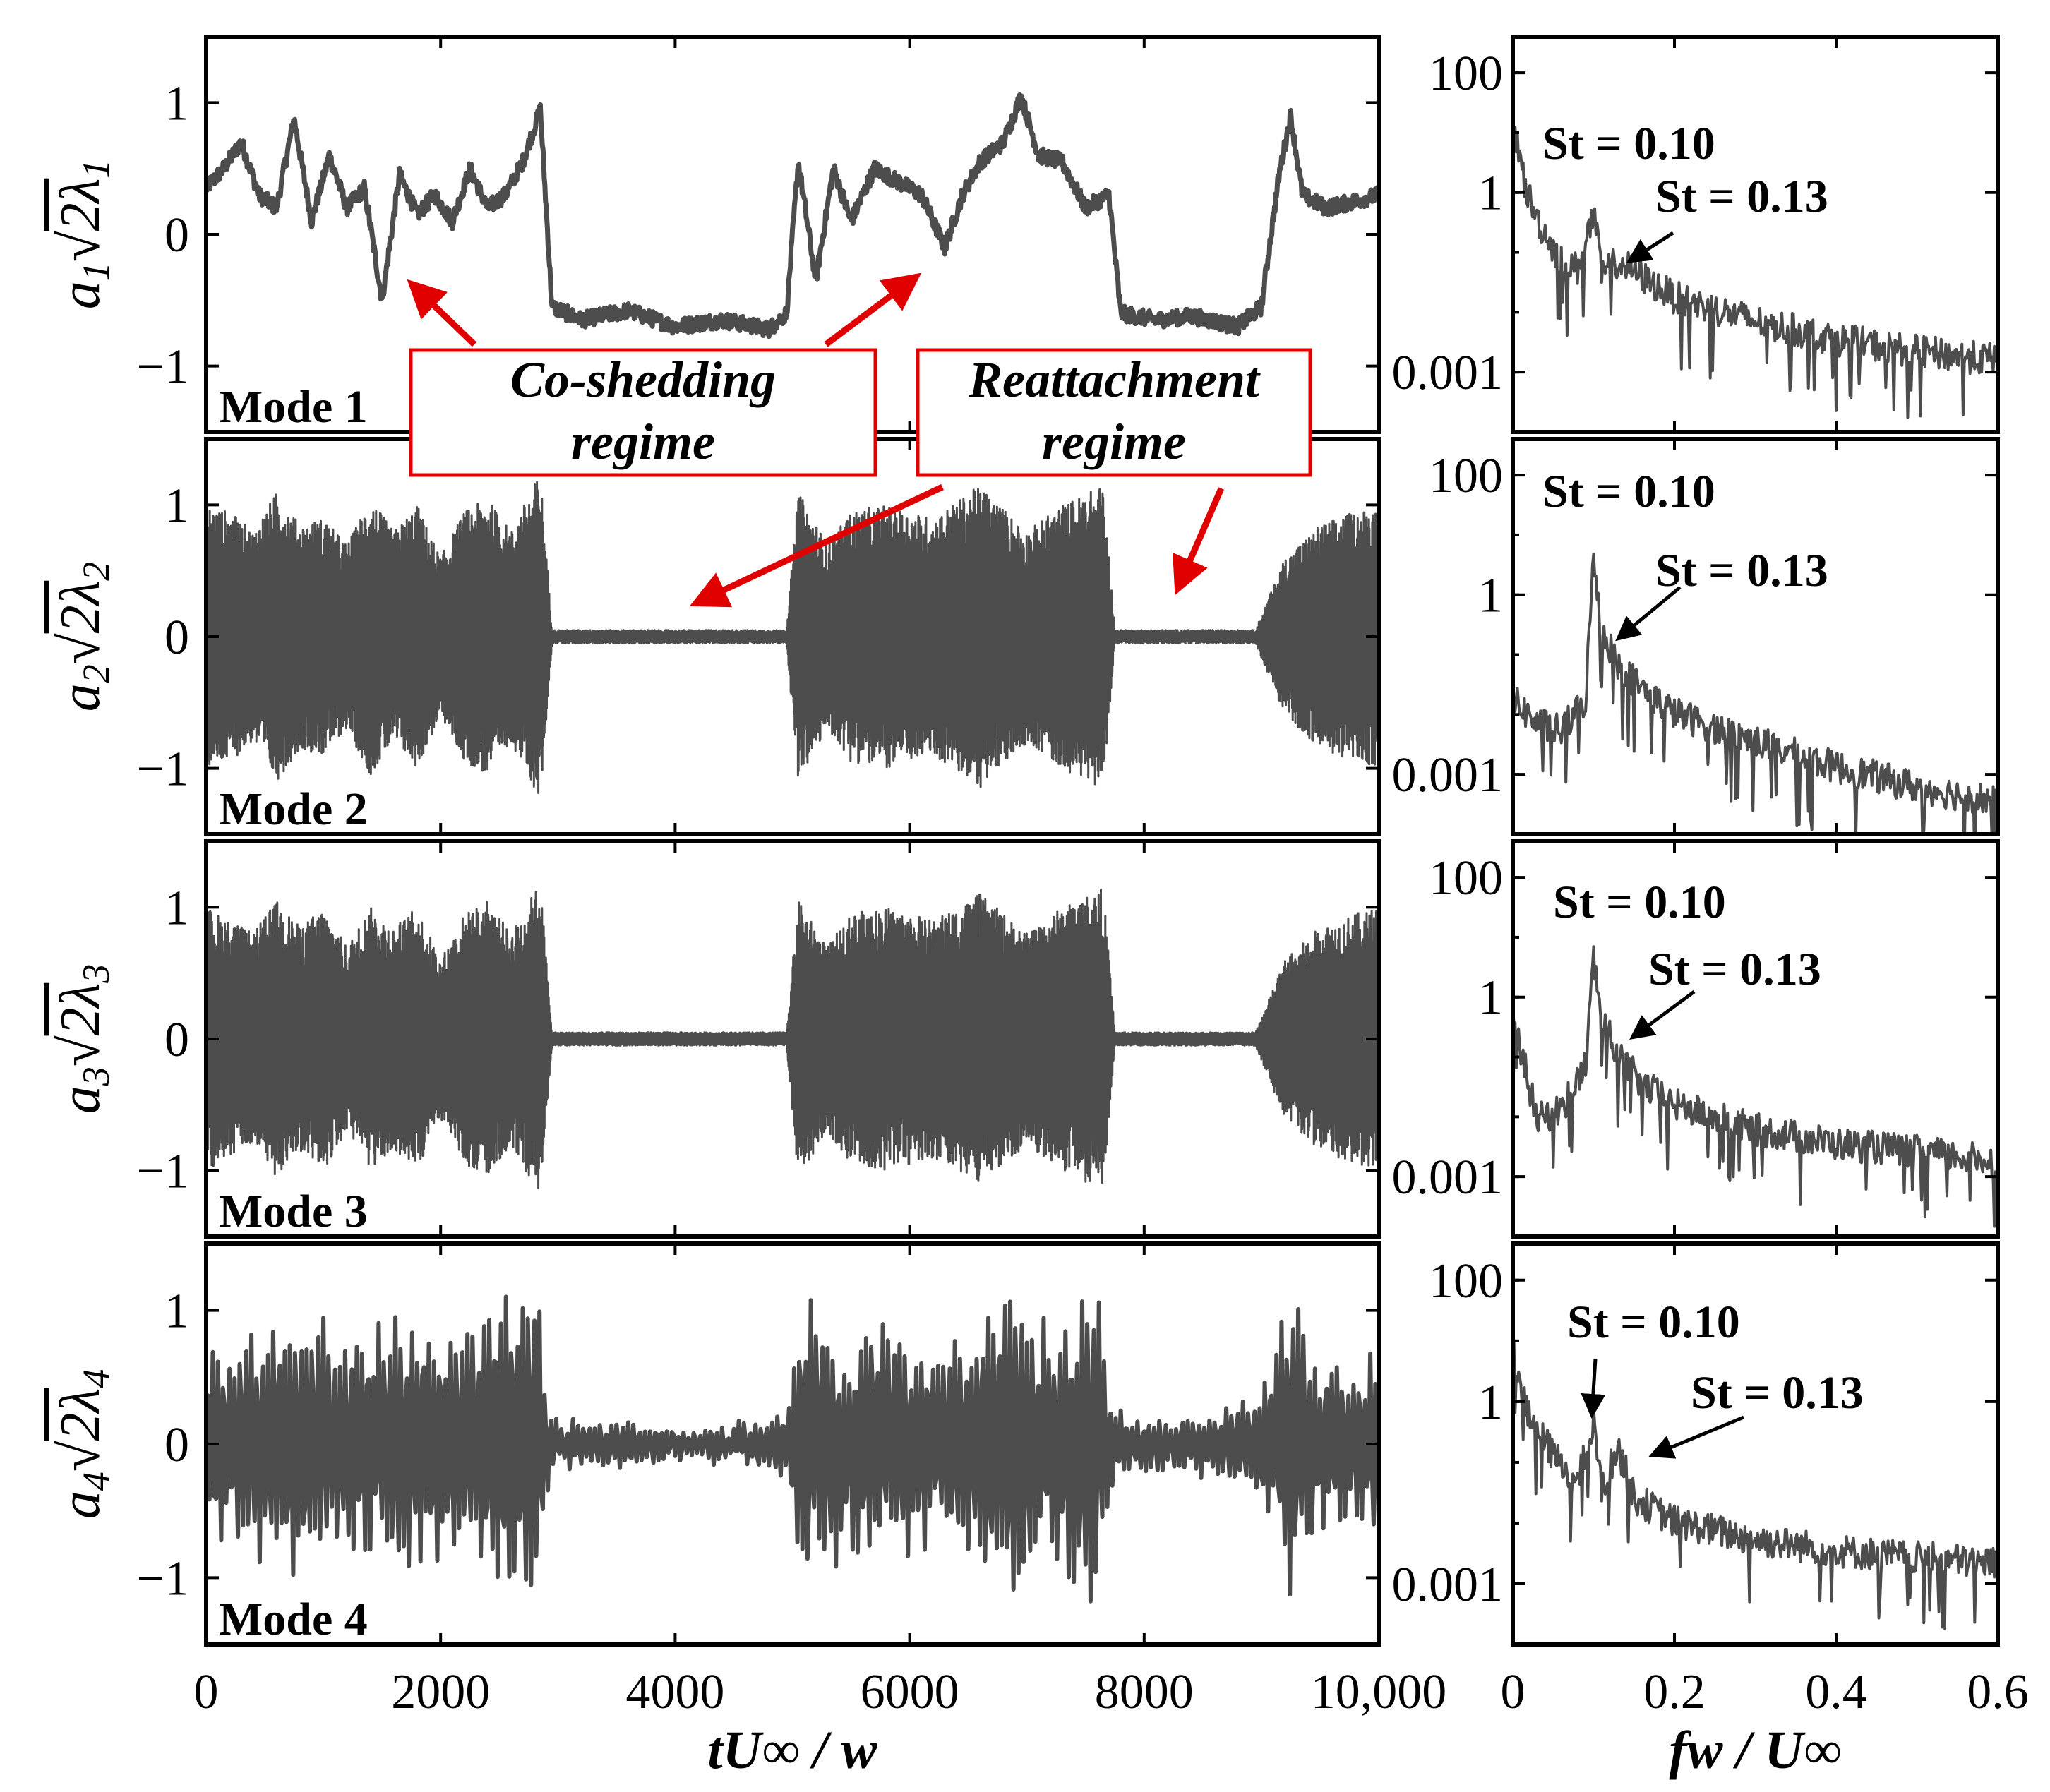 This screenshot has width=2050, height=1792. Describe the element at coordinates (293, 1619) in the screenshot. I see `mode-label: Mode 4` at that location.